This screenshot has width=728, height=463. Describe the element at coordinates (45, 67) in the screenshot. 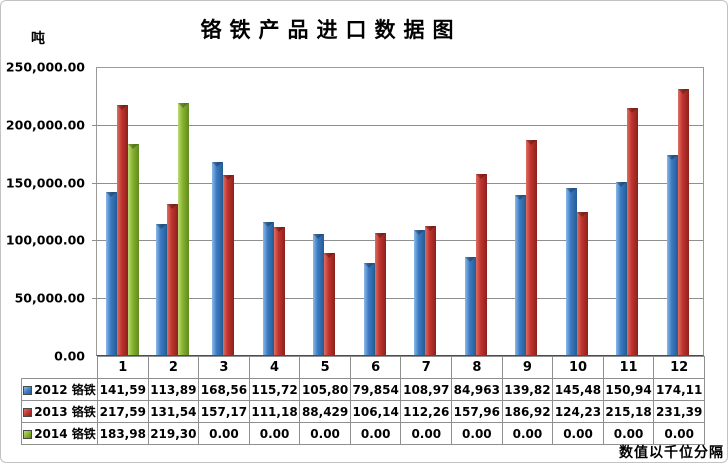

I see `y-tick-label: 250,000.00` at that location.